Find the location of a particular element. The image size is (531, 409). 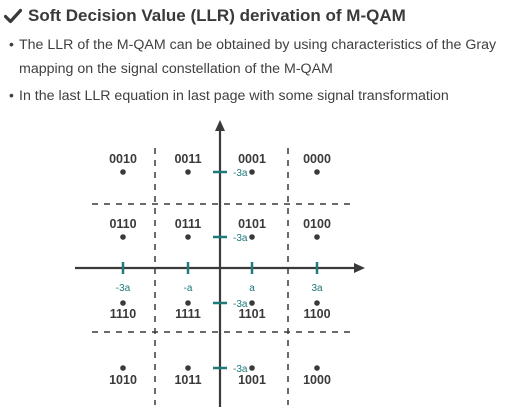

x-tick-label: 3a is located at coordinates (317, 288).